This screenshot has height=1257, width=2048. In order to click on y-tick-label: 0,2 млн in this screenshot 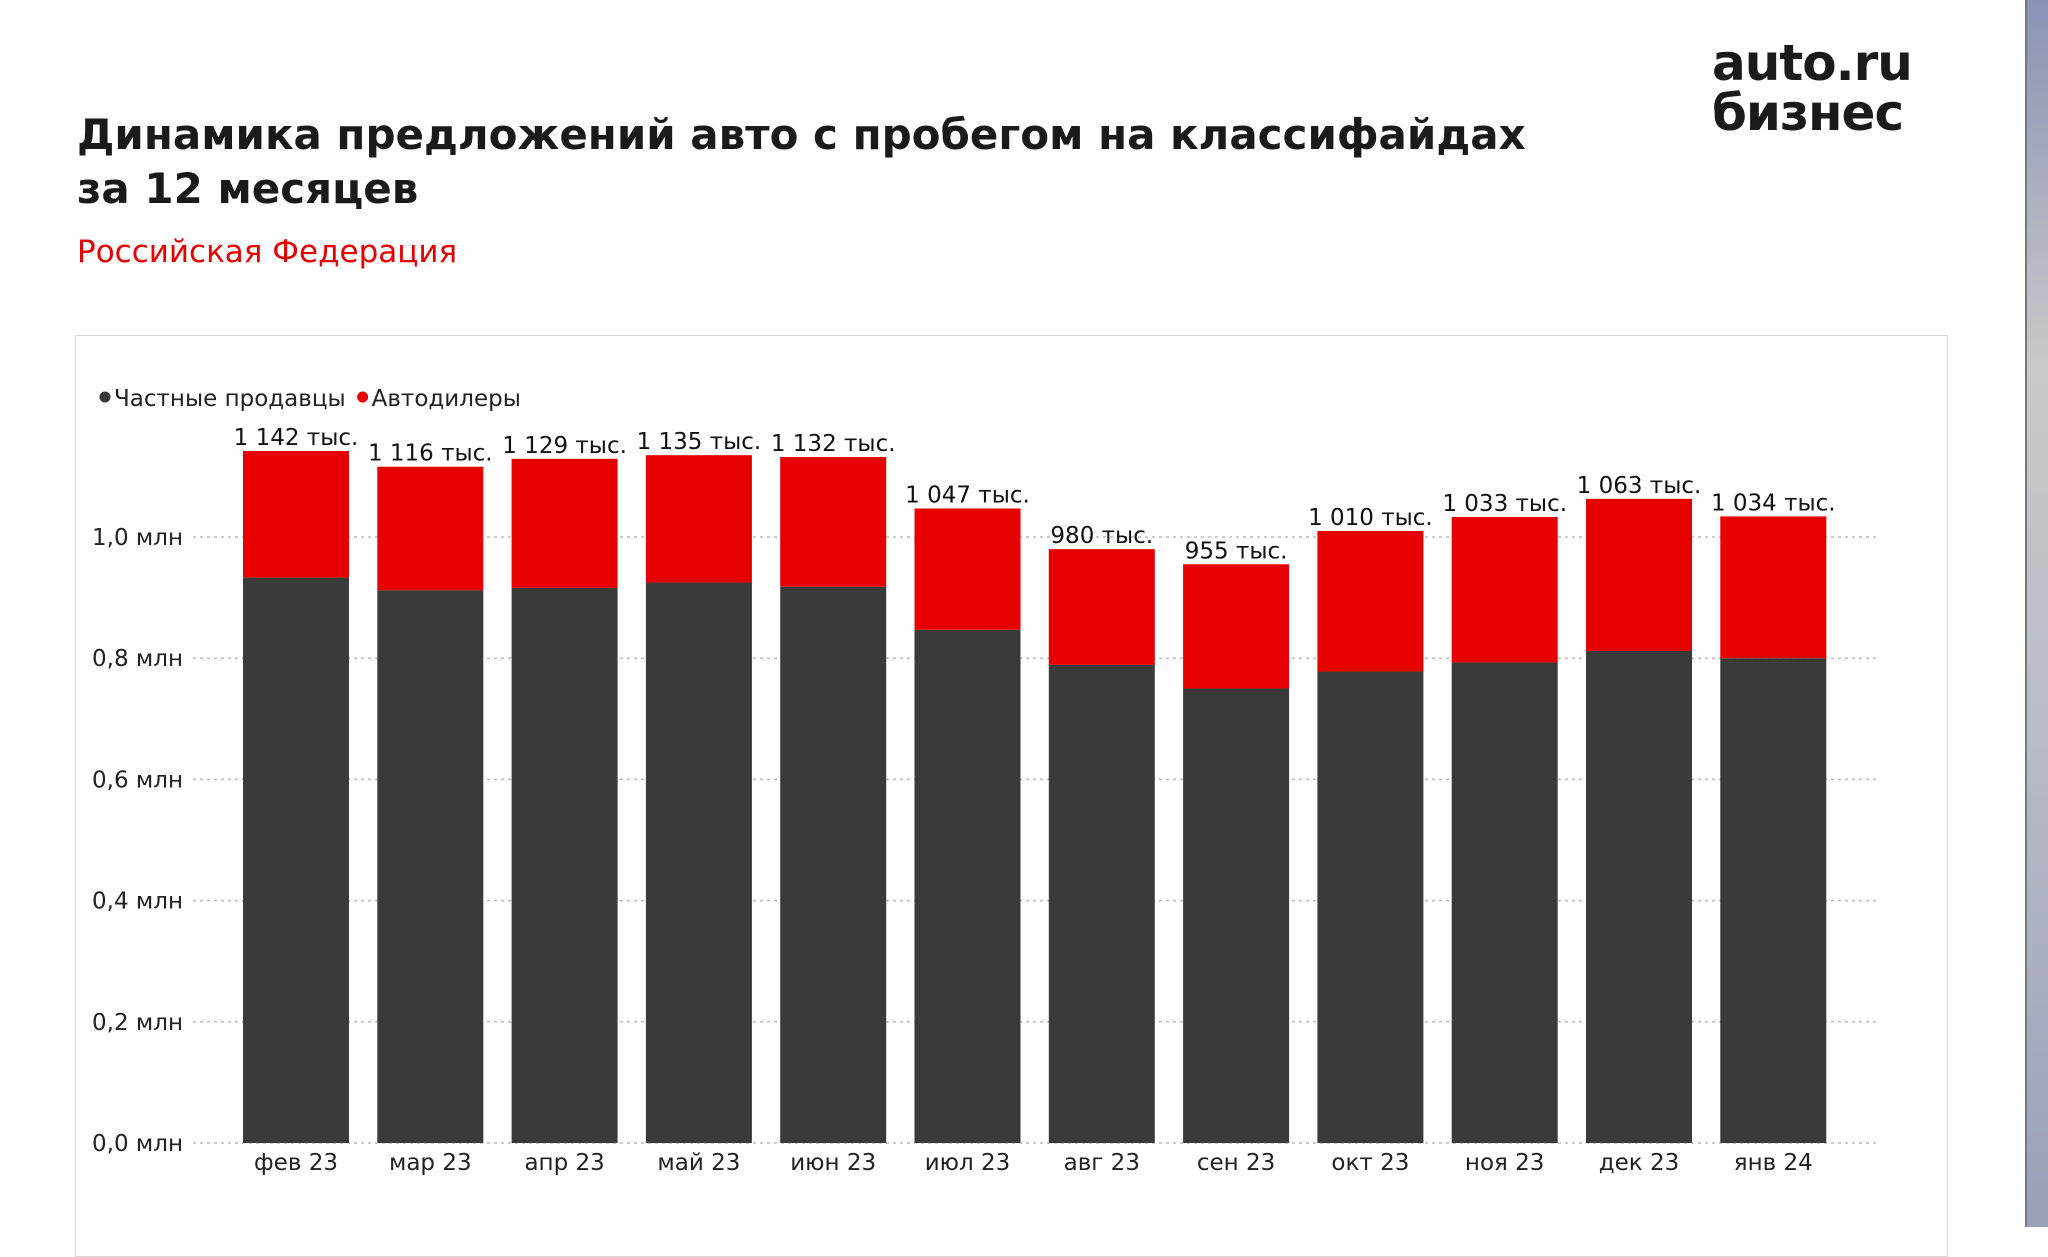, I will do `click(137, 1023)`.